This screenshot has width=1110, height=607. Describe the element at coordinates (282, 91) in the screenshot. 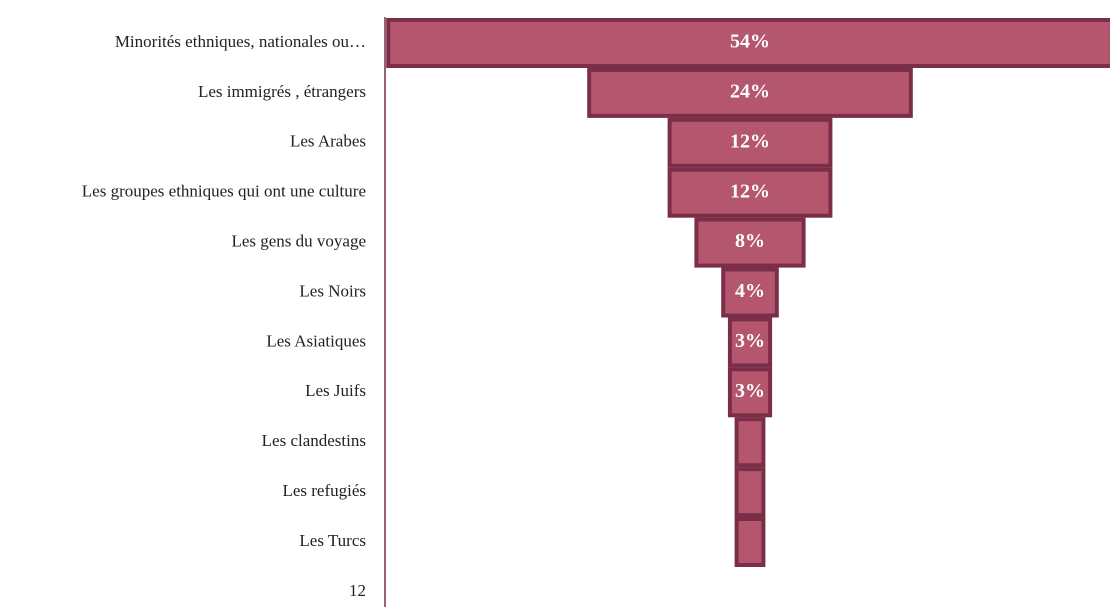

I see `category-label: Les immigrés , étrangers` at that location.